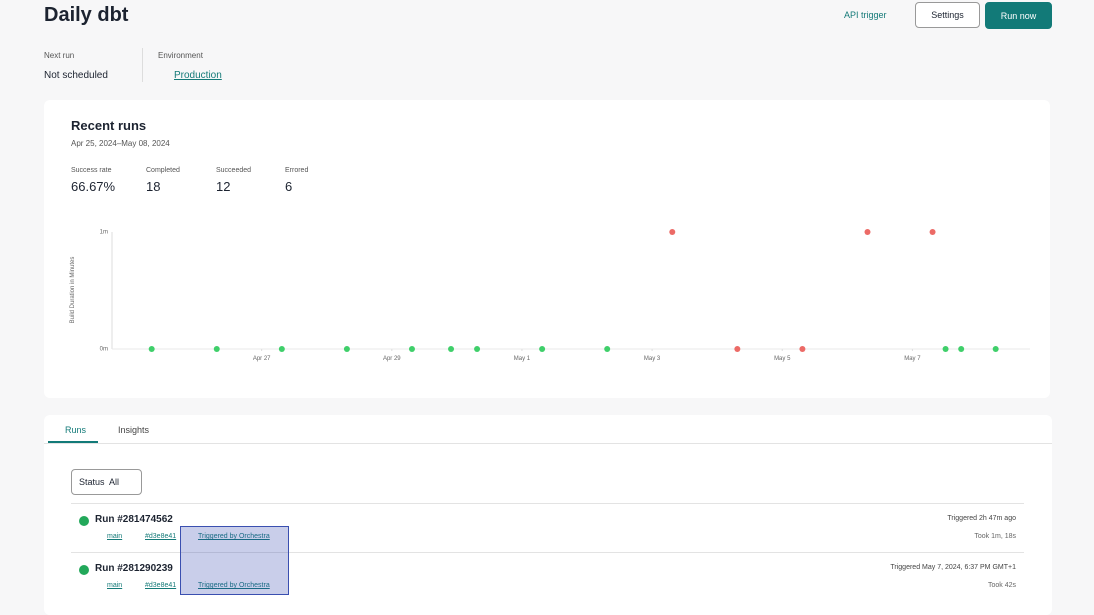 Image resolution: width=1094 pixels, height=615 pixels. Describe the element at coordinates (180, 55) in the screenshot. I see `meta-label: Environment` at that location.